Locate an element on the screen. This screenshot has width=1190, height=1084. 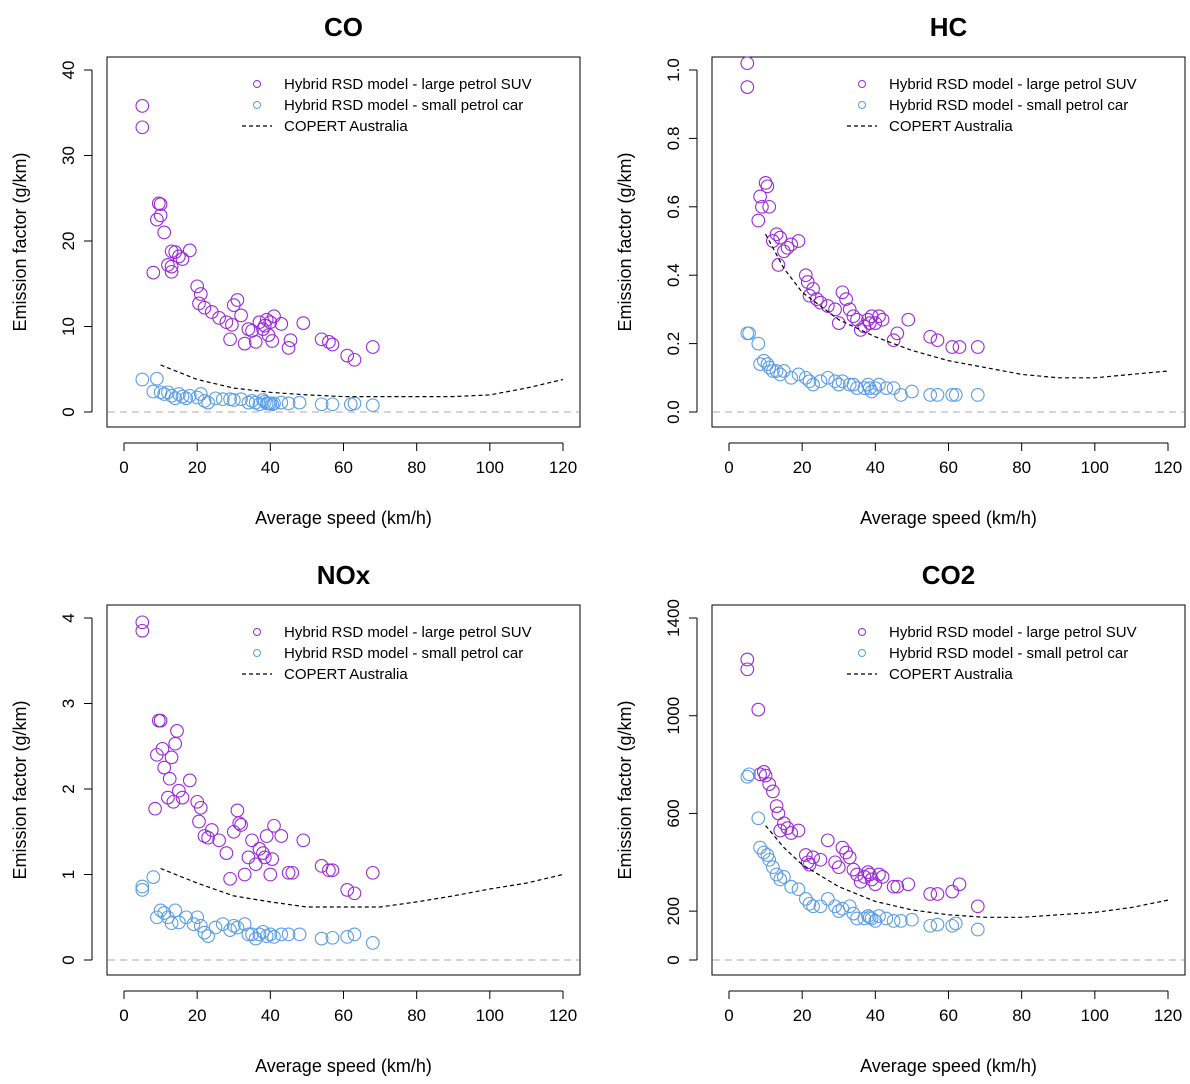
copert-line is located at coordinates (362, 381).